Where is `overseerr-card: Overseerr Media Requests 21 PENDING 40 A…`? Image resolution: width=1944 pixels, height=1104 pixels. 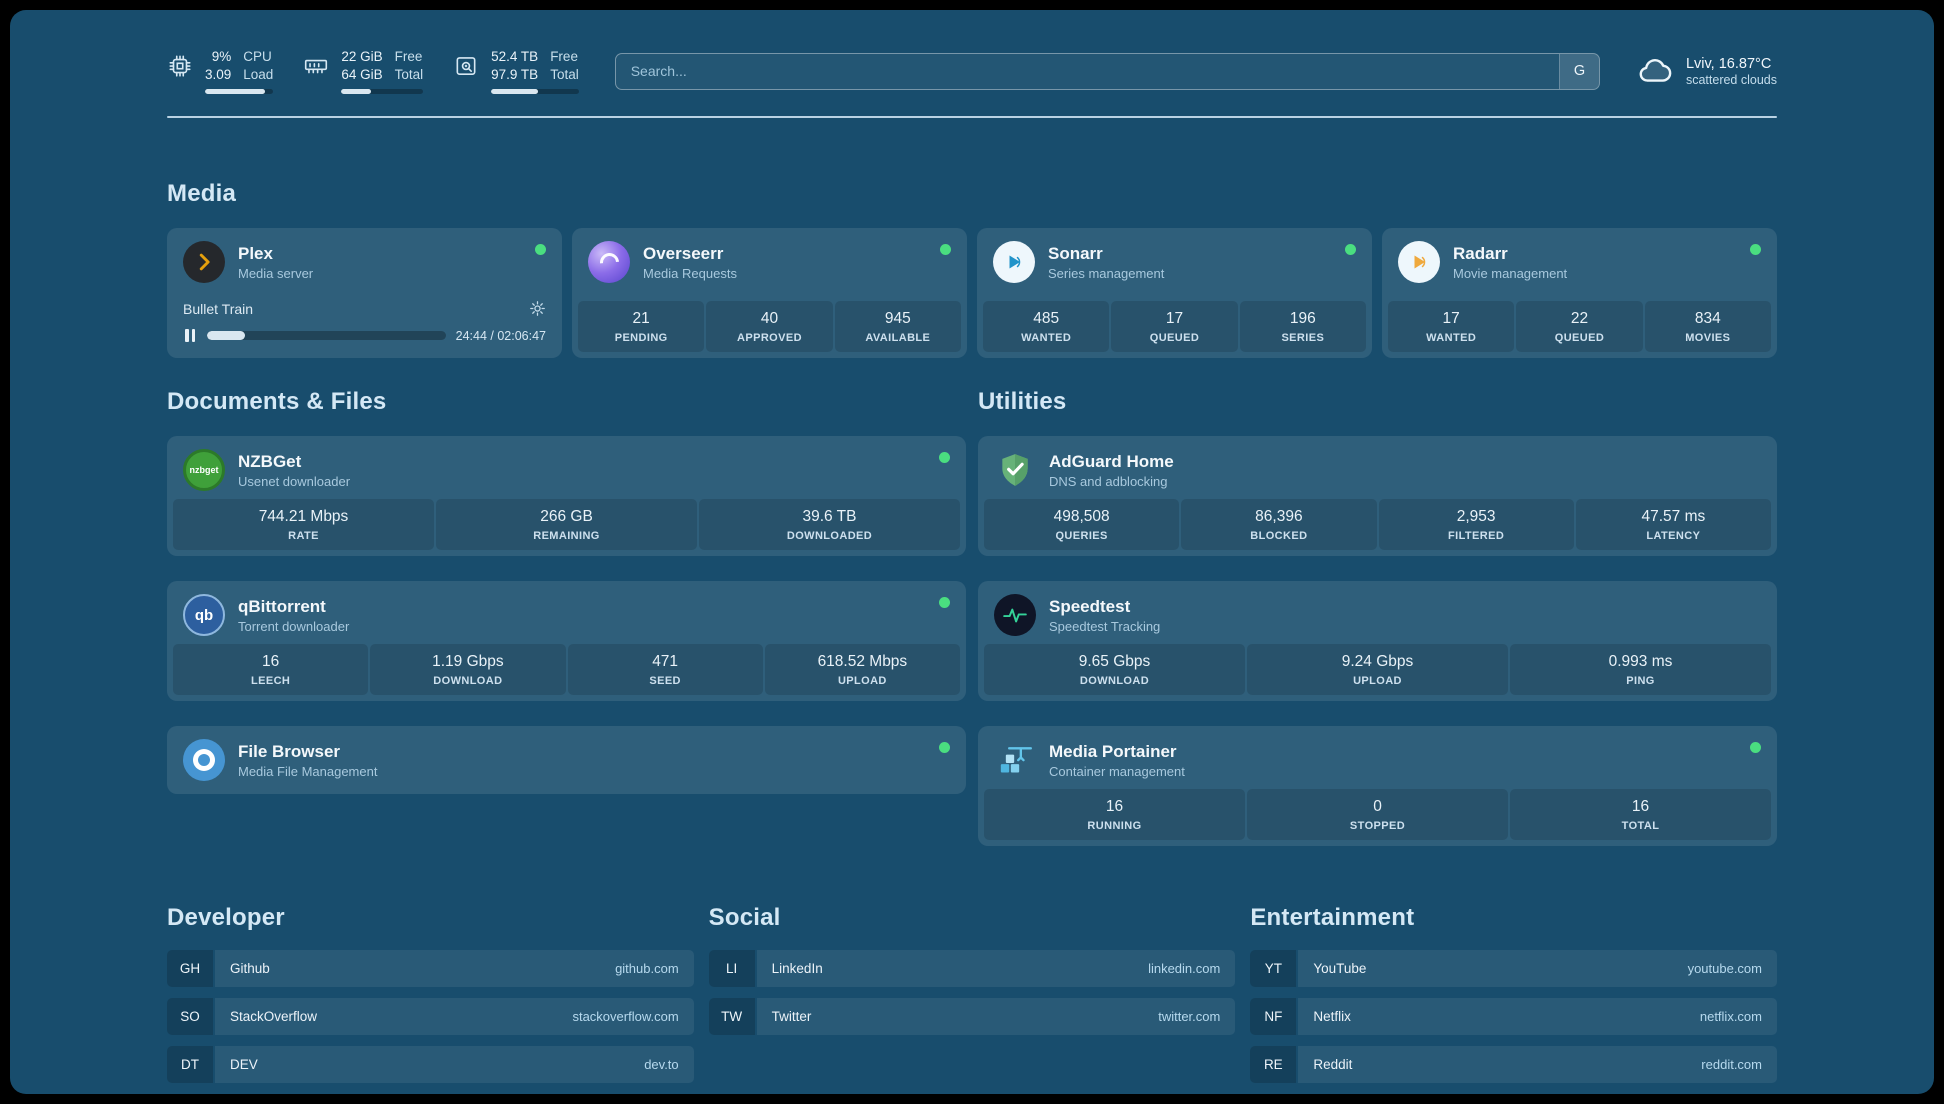
overseerr-card: Overseerr Media Requests 21 PENDING 40 A… is located at coordinates (769, 293).